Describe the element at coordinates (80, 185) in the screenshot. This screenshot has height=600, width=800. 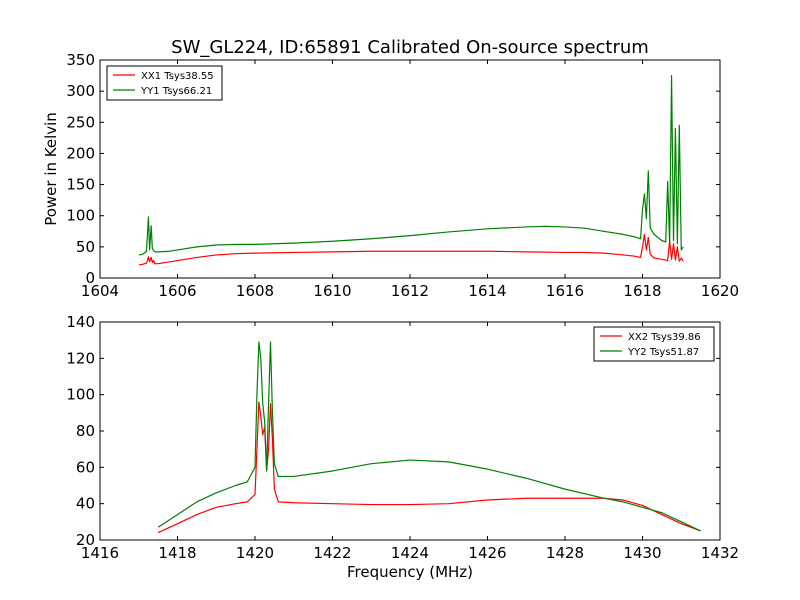
I see `y-tick-label: 150` at that location.